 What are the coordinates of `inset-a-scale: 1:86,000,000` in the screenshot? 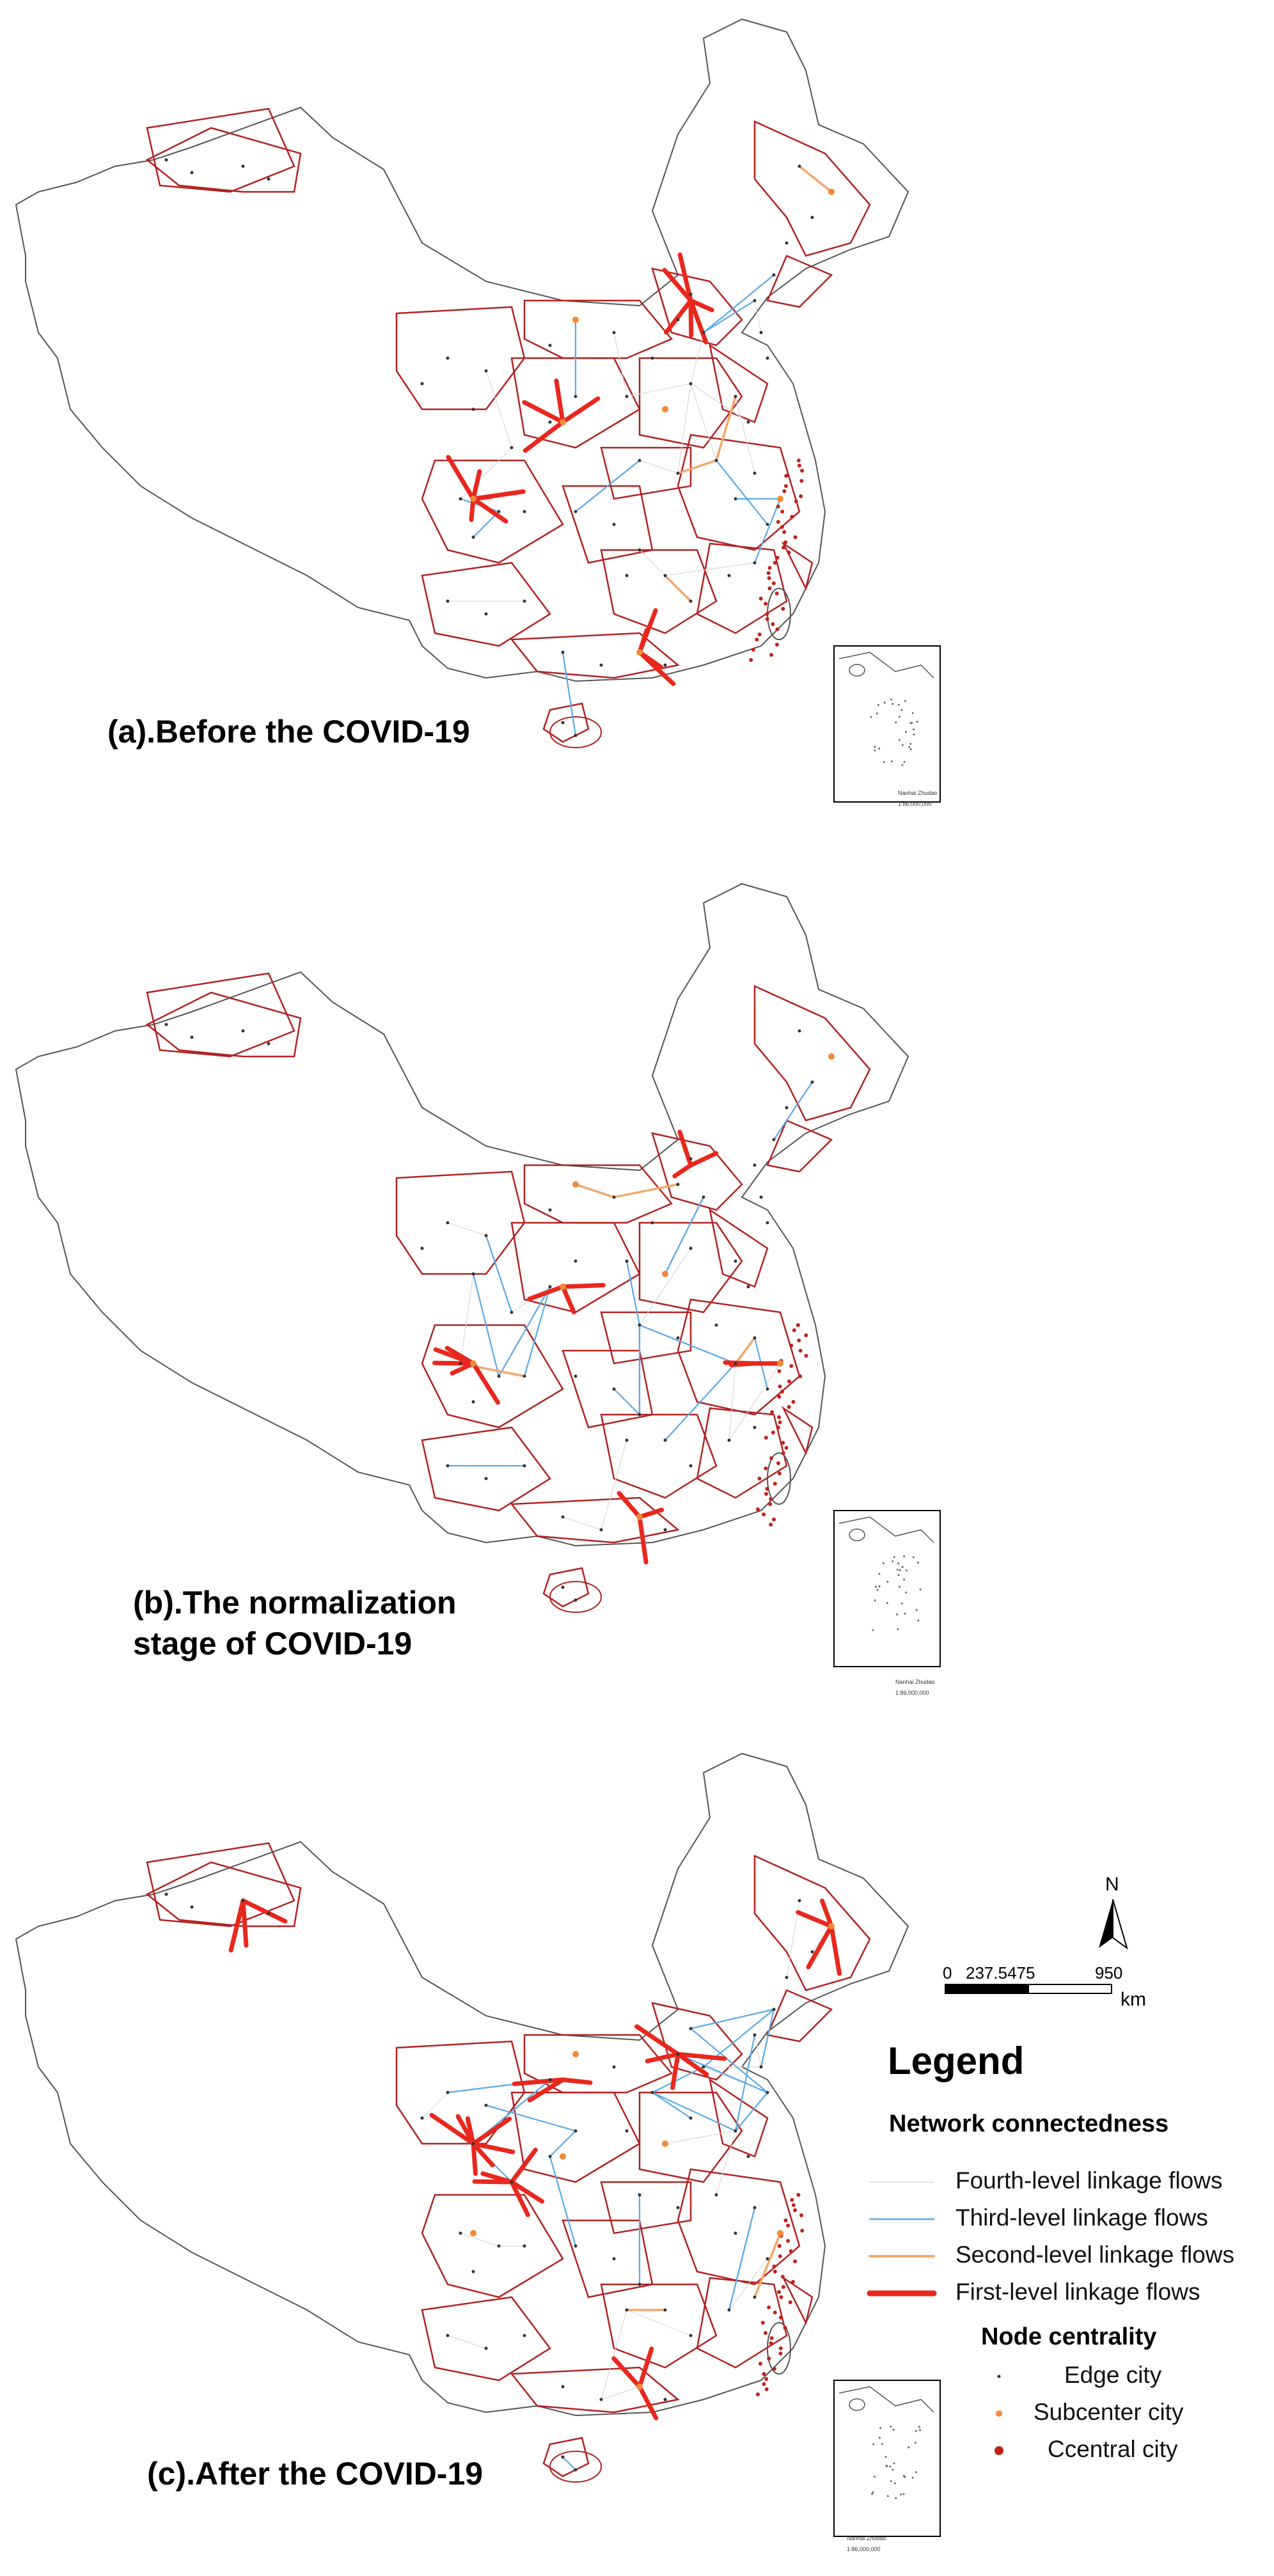 It's located at (915, 804).